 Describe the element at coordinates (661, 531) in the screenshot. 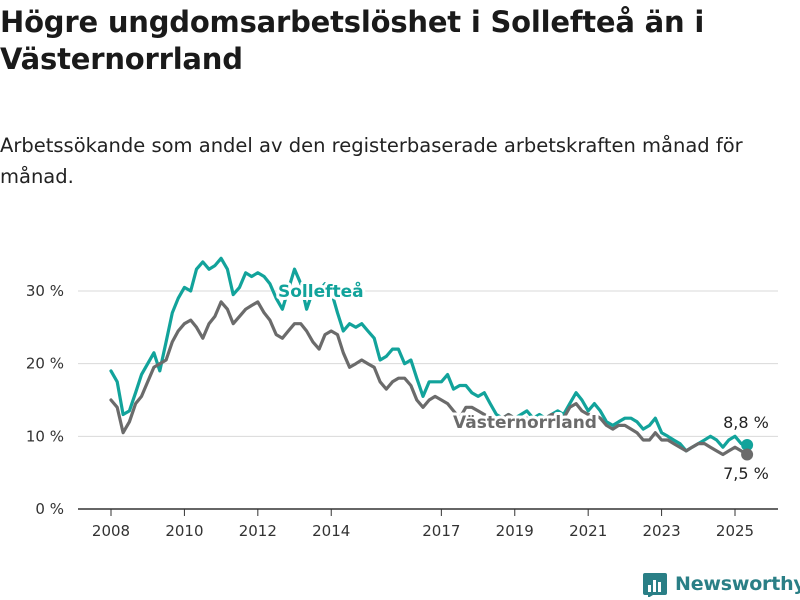

I see `x-tick-label: 2023` at that location.